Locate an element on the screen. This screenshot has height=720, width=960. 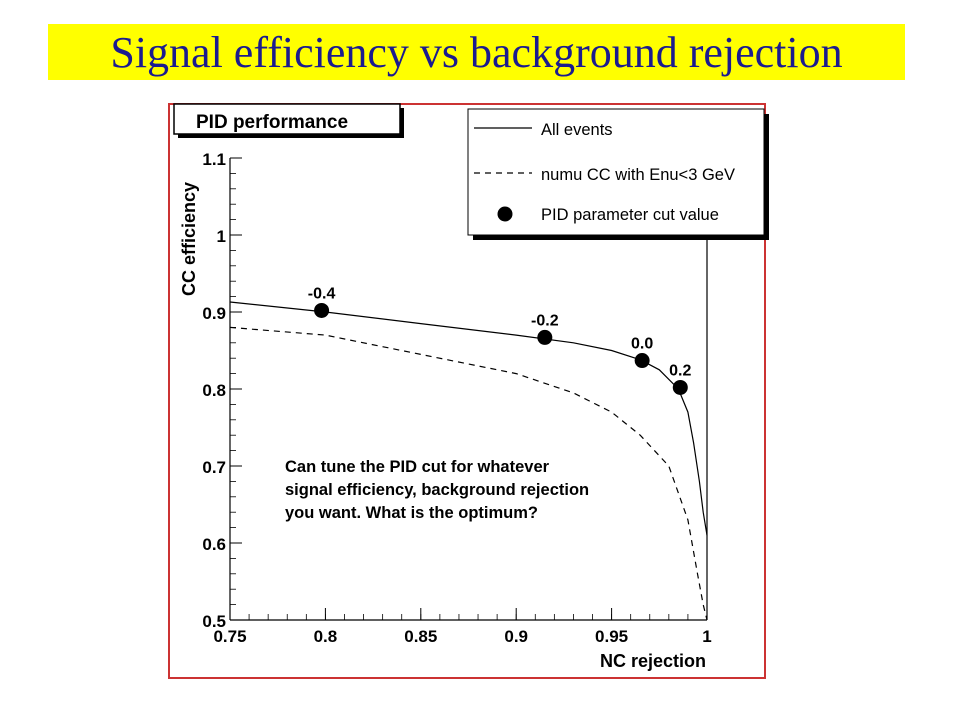
cut-value-label: 0.0 is located at coordinates (642, 344).